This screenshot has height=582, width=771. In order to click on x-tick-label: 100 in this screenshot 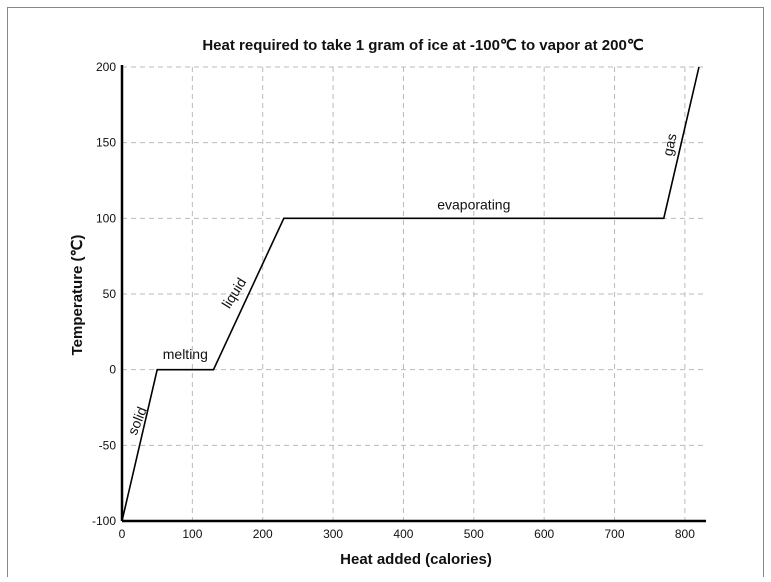, I will do `click(192, 534)`.